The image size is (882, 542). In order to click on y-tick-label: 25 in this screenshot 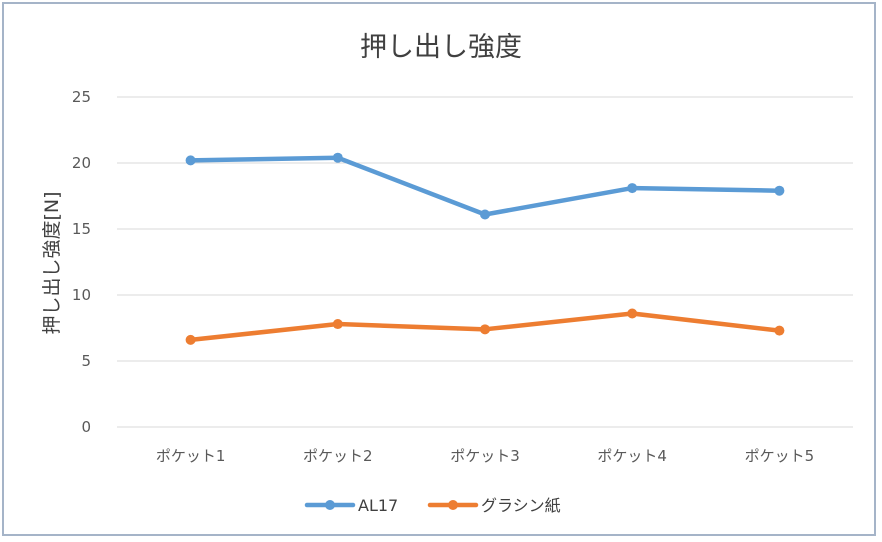, I will do `click(81, 97)`.